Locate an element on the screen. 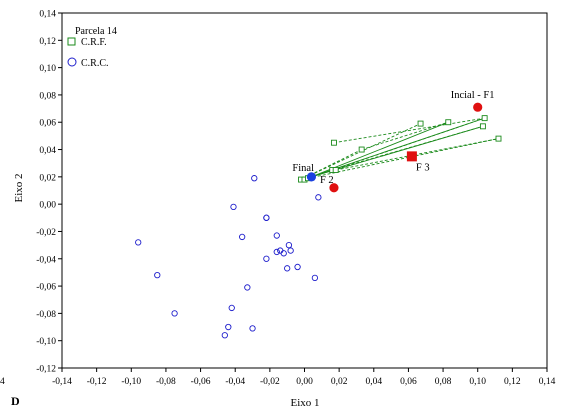  x-axis-label: Eixo 1 is located at coordinates (304, 403).